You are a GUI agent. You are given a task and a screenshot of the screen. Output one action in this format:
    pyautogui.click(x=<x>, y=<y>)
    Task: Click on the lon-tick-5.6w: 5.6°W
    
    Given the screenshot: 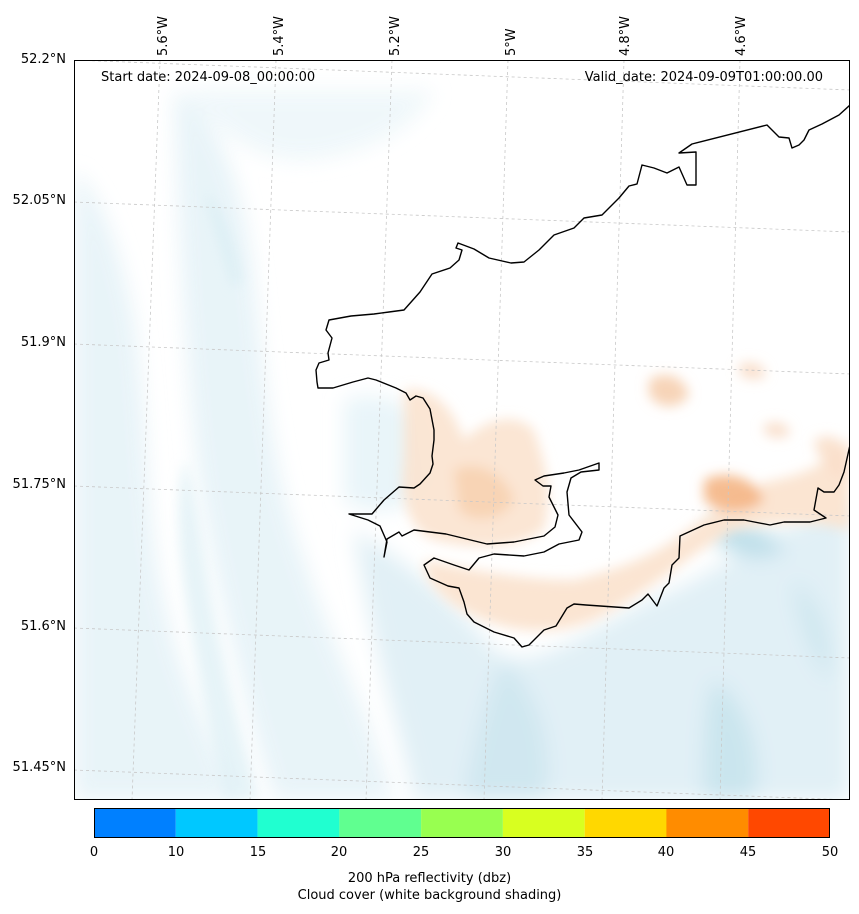 What is the action you would take?
    pyautogui.click(x=163, y=35)
    